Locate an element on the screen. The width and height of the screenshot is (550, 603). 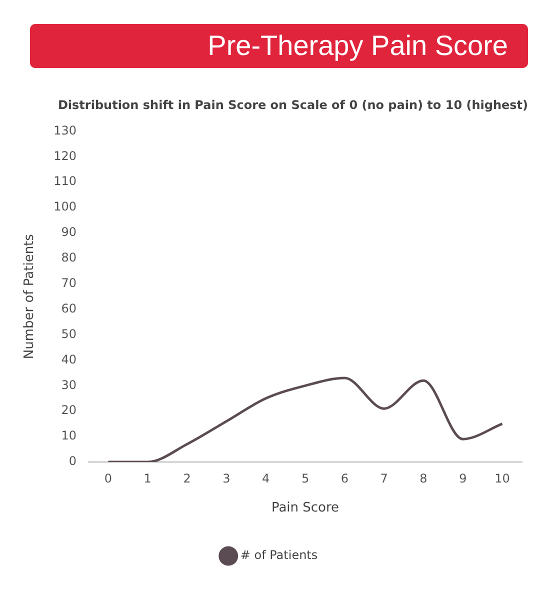
x-tick-label: 7 is located at coordinates (384, 478).